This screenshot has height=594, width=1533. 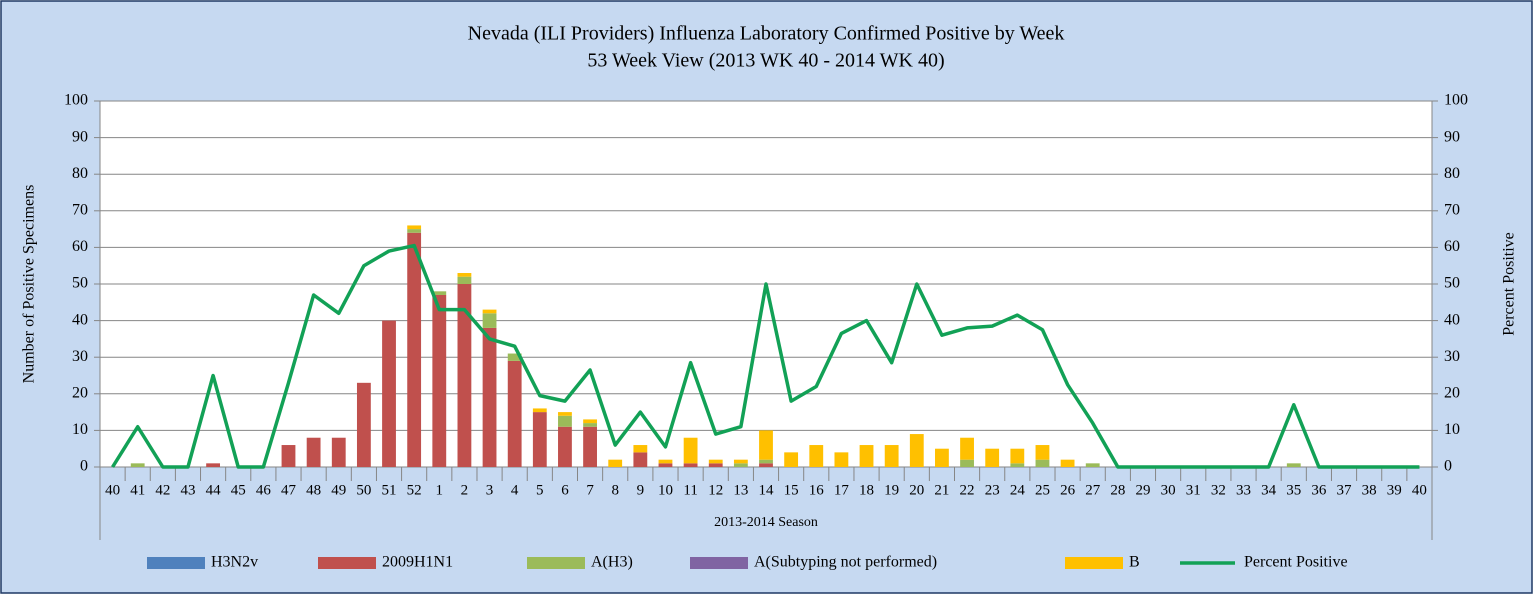 I want to click on x-tick-label: 18, so click(x=866, y=490).